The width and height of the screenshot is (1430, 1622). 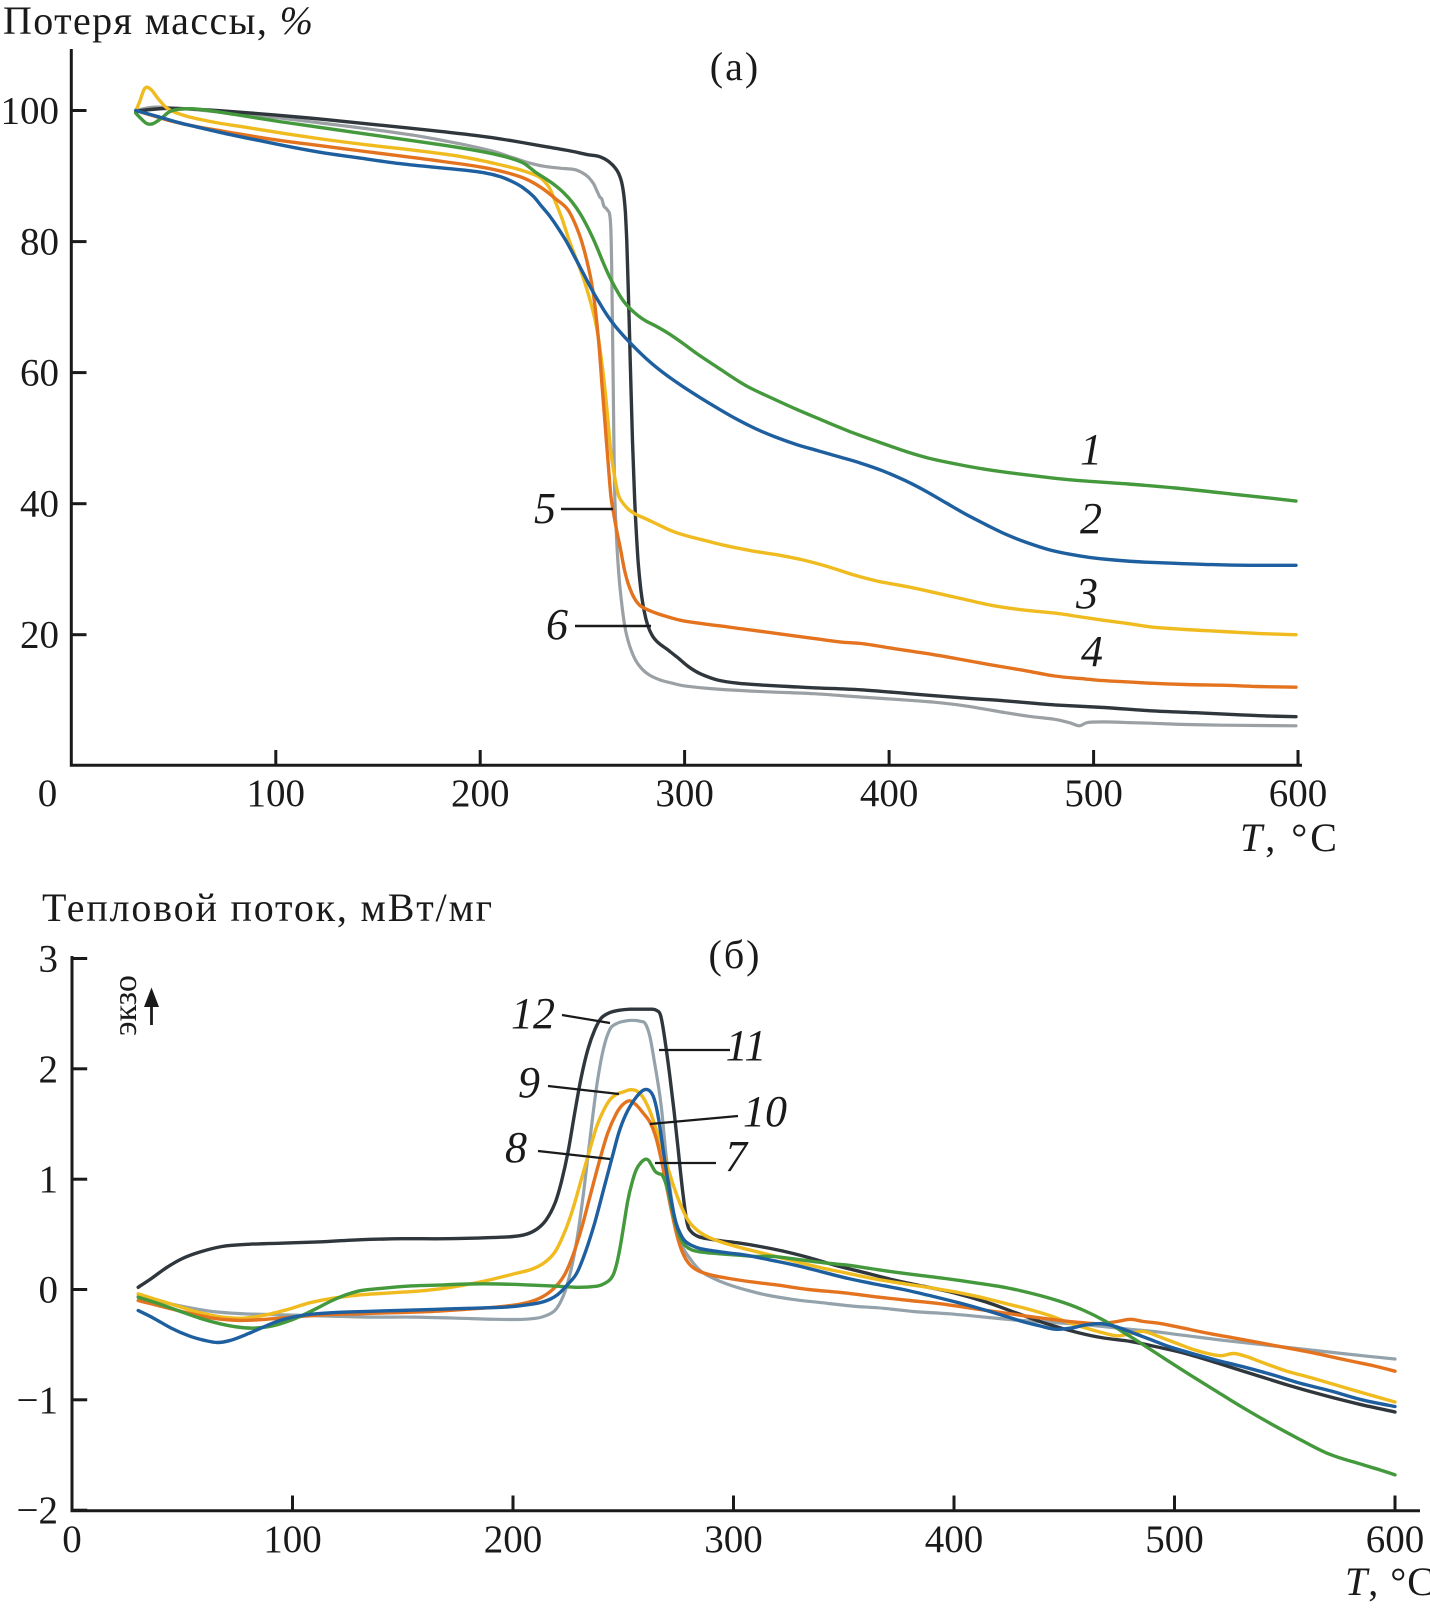 I want to click on svg-text: экзо, so click(x=125, y=1005).